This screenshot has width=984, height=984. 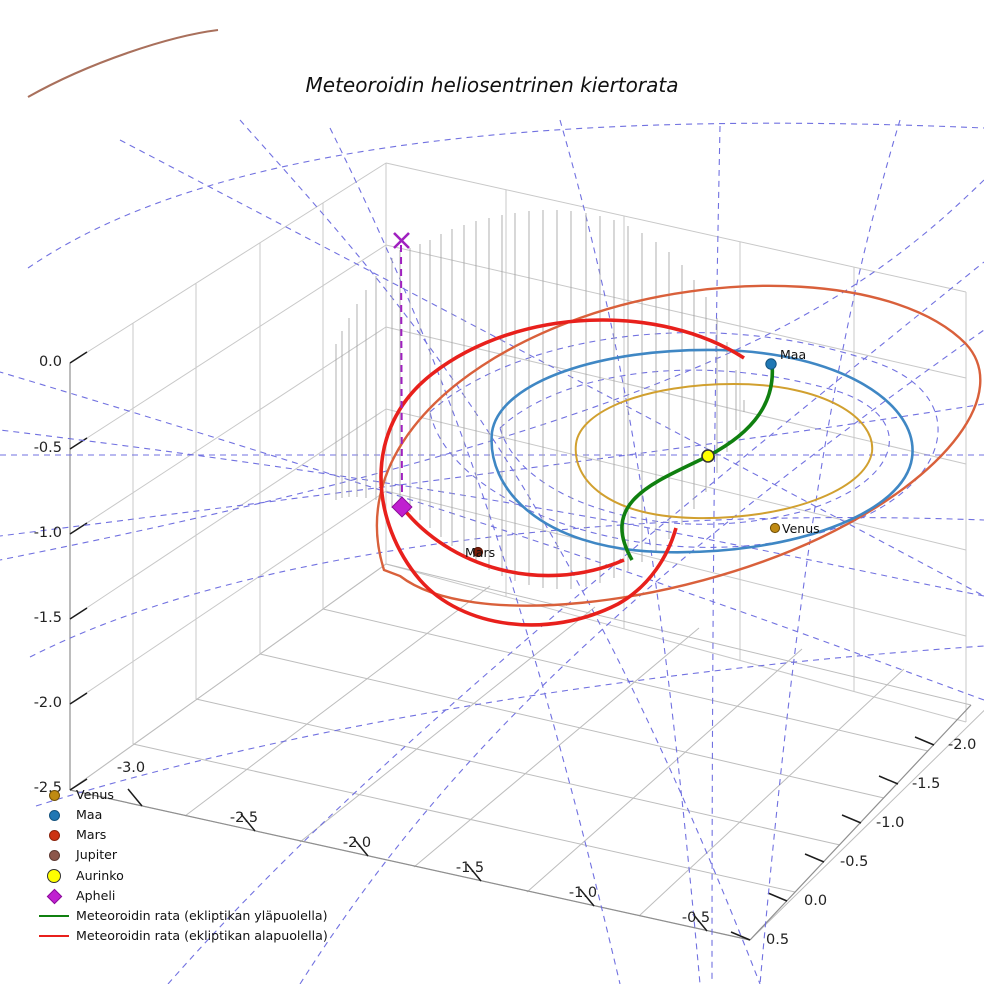 I want to click on label-venus: Venus, so click(x=801, y=528).